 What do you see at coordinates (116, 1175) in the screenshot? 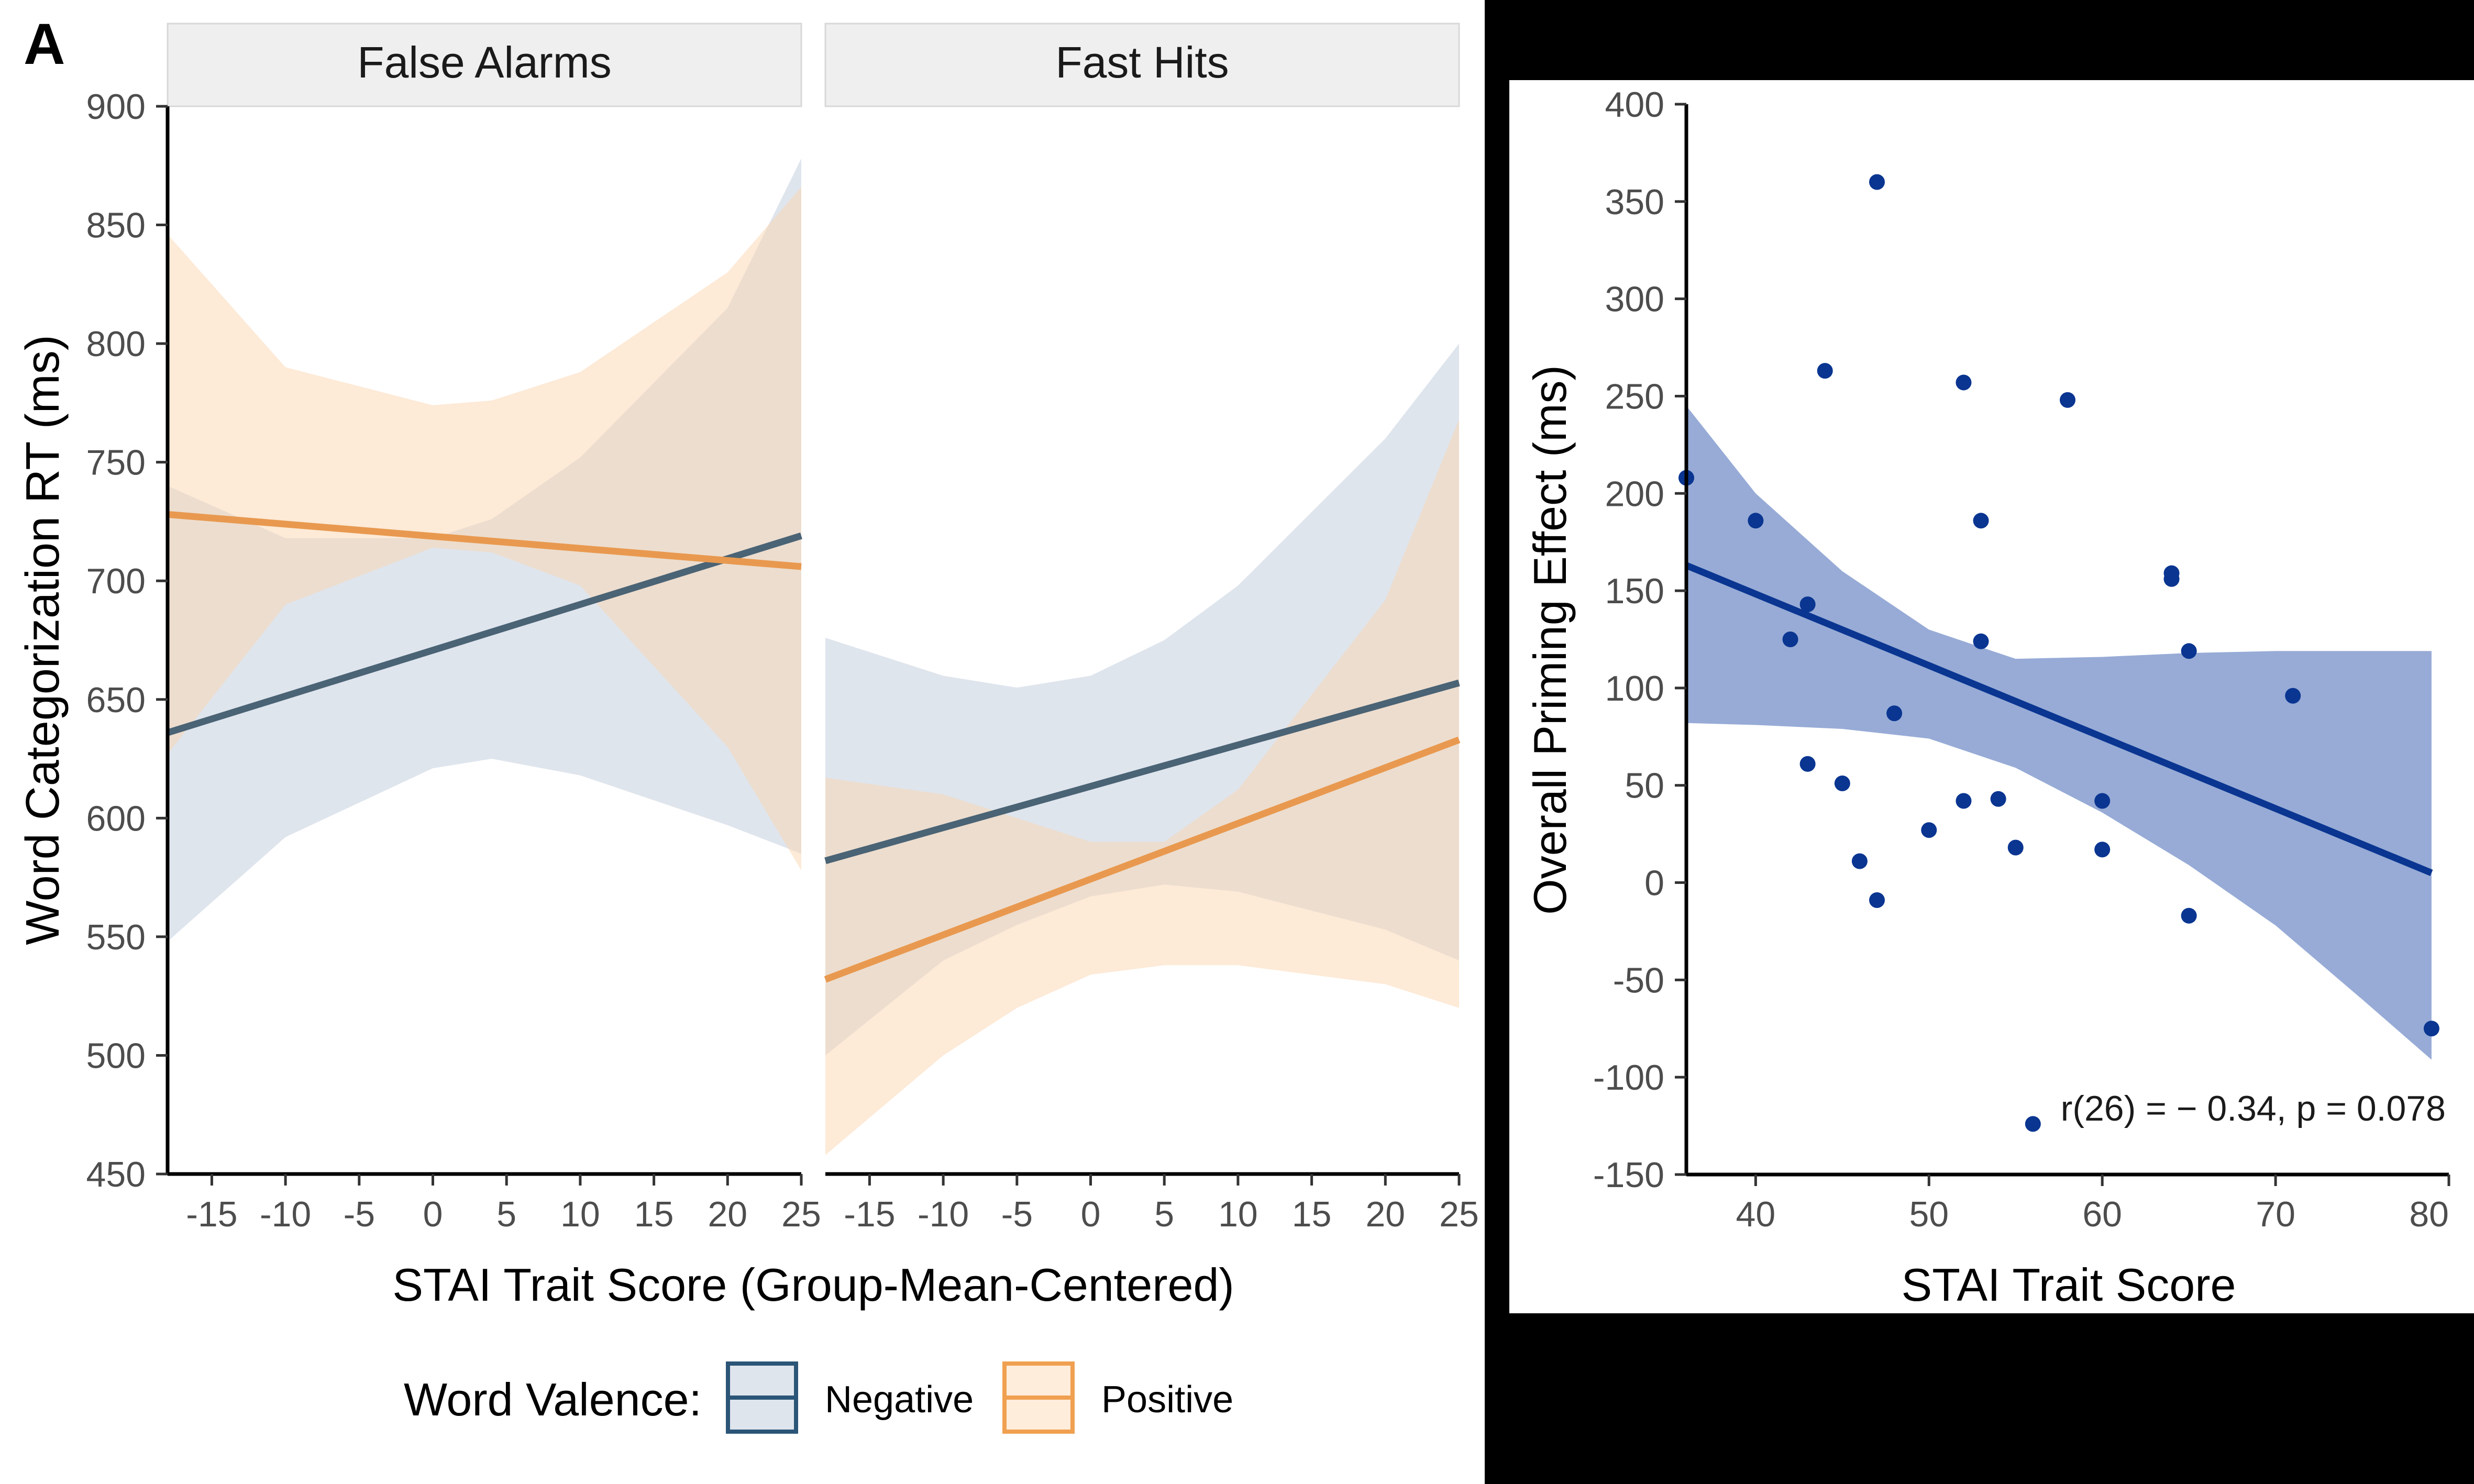
I see `left-y-tick-label: 450` at bounding box center [116, 1175].